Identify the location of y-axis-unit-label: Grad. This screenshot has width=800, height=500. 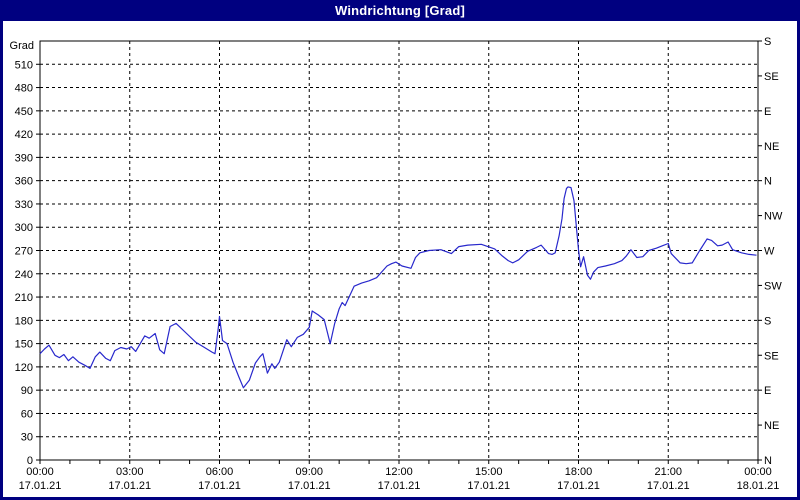
(22, 46).